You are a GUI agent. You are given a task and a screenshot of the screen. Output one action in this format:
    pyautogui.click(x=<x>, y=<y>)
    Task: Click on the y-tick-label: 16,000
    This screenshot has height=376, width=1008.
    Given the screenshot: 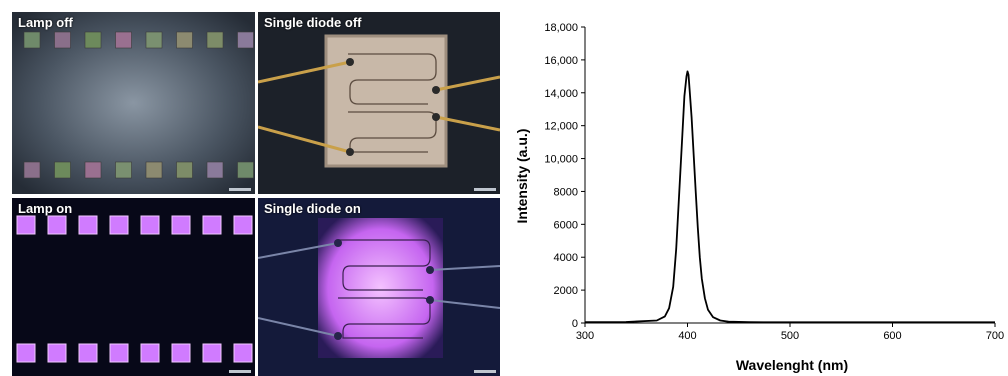 What is the action you would take?
    pyautogui.click(x=561, y=61)
    